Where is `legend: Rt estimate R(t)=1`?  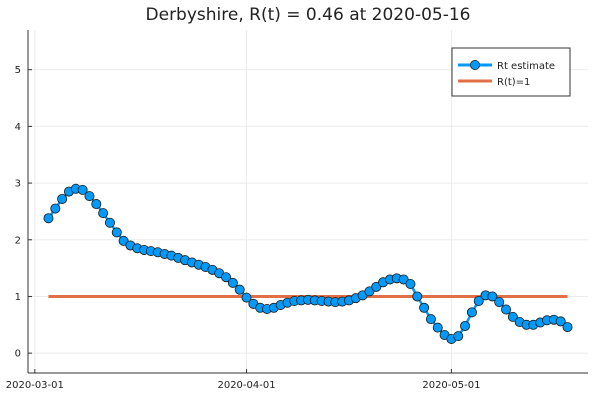 legend: Rt estimate R(t)=1 is located at coordinates (511, 72).